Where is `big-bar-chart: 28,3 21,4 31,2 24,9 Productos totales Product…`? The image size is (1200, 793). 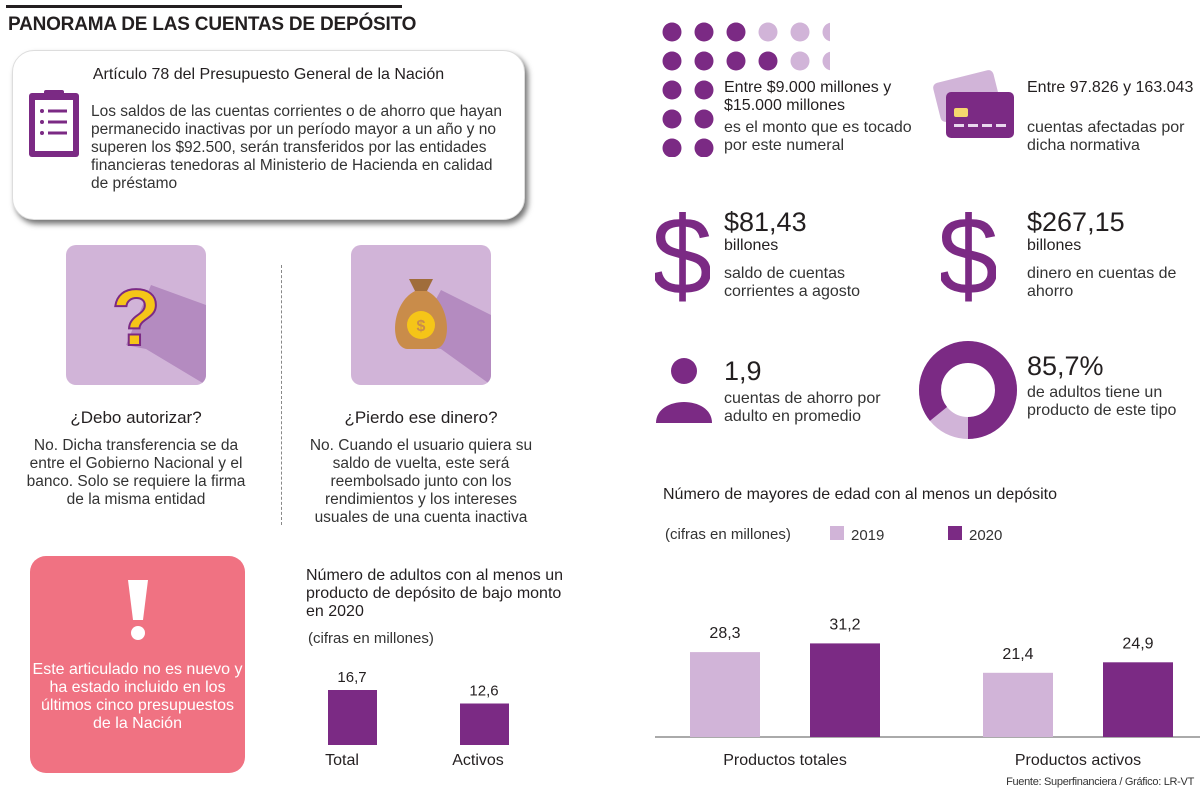
big-bar-chart: 28,3 21,4 31,2 24,9 Productos totales Product… is located at coordinates (927, 692).